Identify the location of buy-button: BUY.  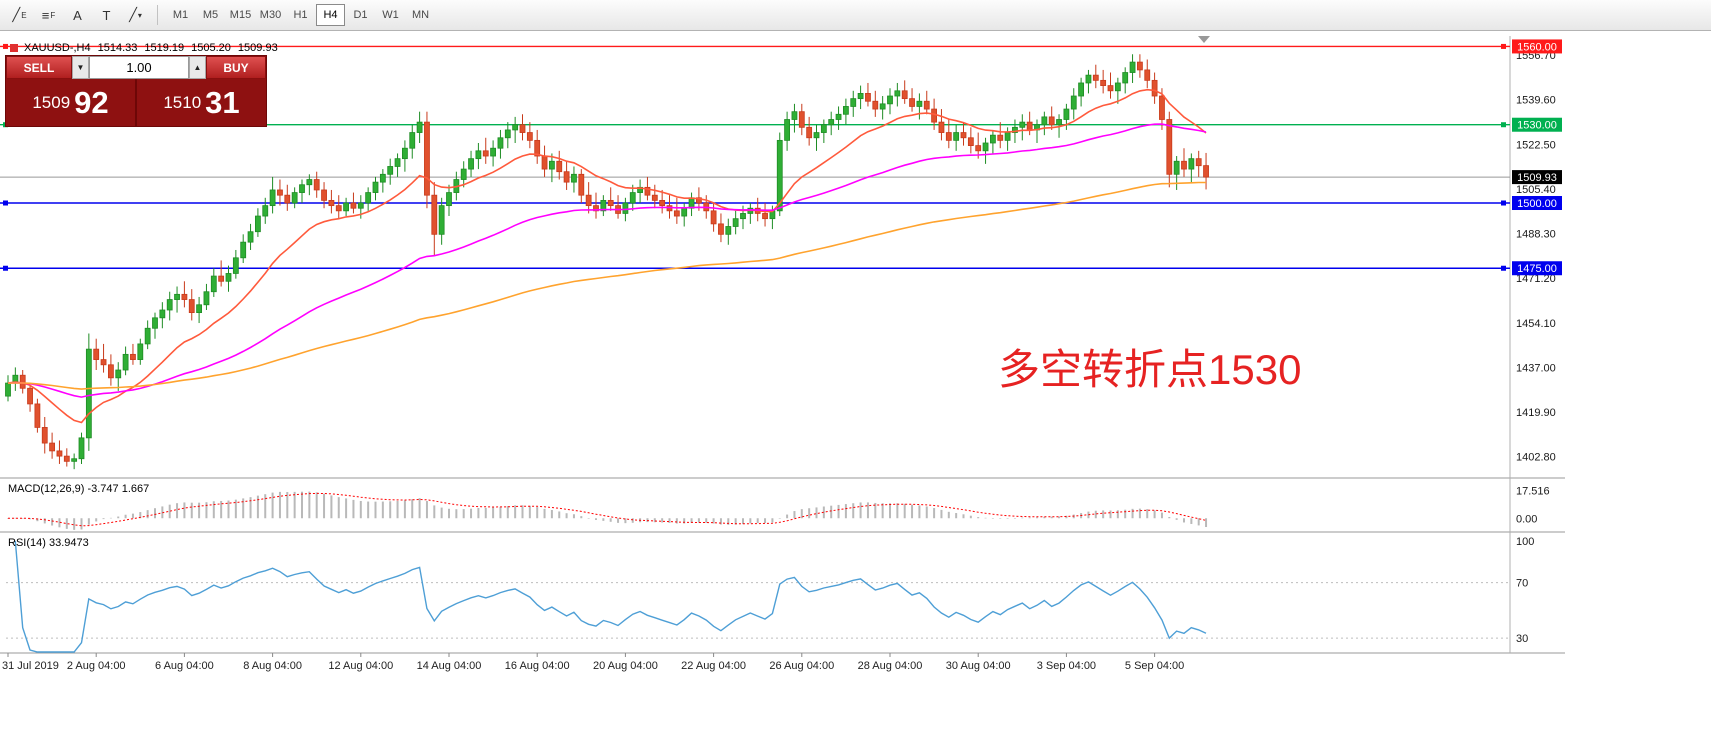
(236, 67).